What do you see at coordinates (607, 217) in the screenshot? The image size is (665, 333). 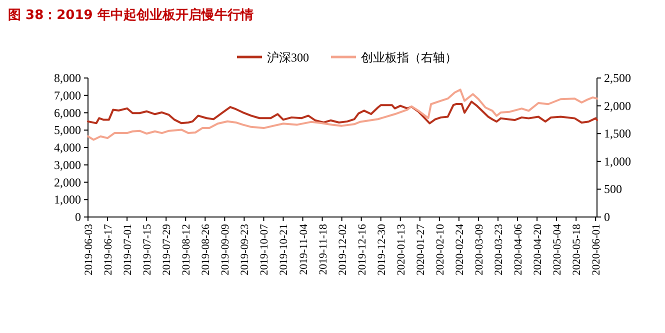 I see `y2-tick-label: 0` at bounding box center [607, 217].